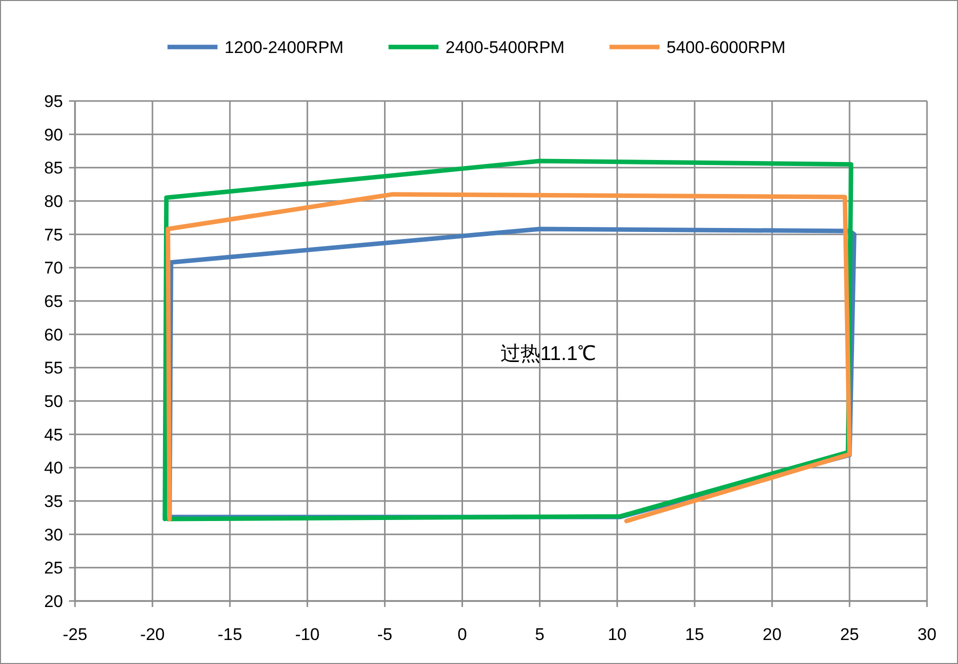 The height and width of the screenshot is (664, 958). What do you see at coordinates (694, 634) in the screenshot?
I see `x-tick-label: 15` at bounding box center [694, 634].